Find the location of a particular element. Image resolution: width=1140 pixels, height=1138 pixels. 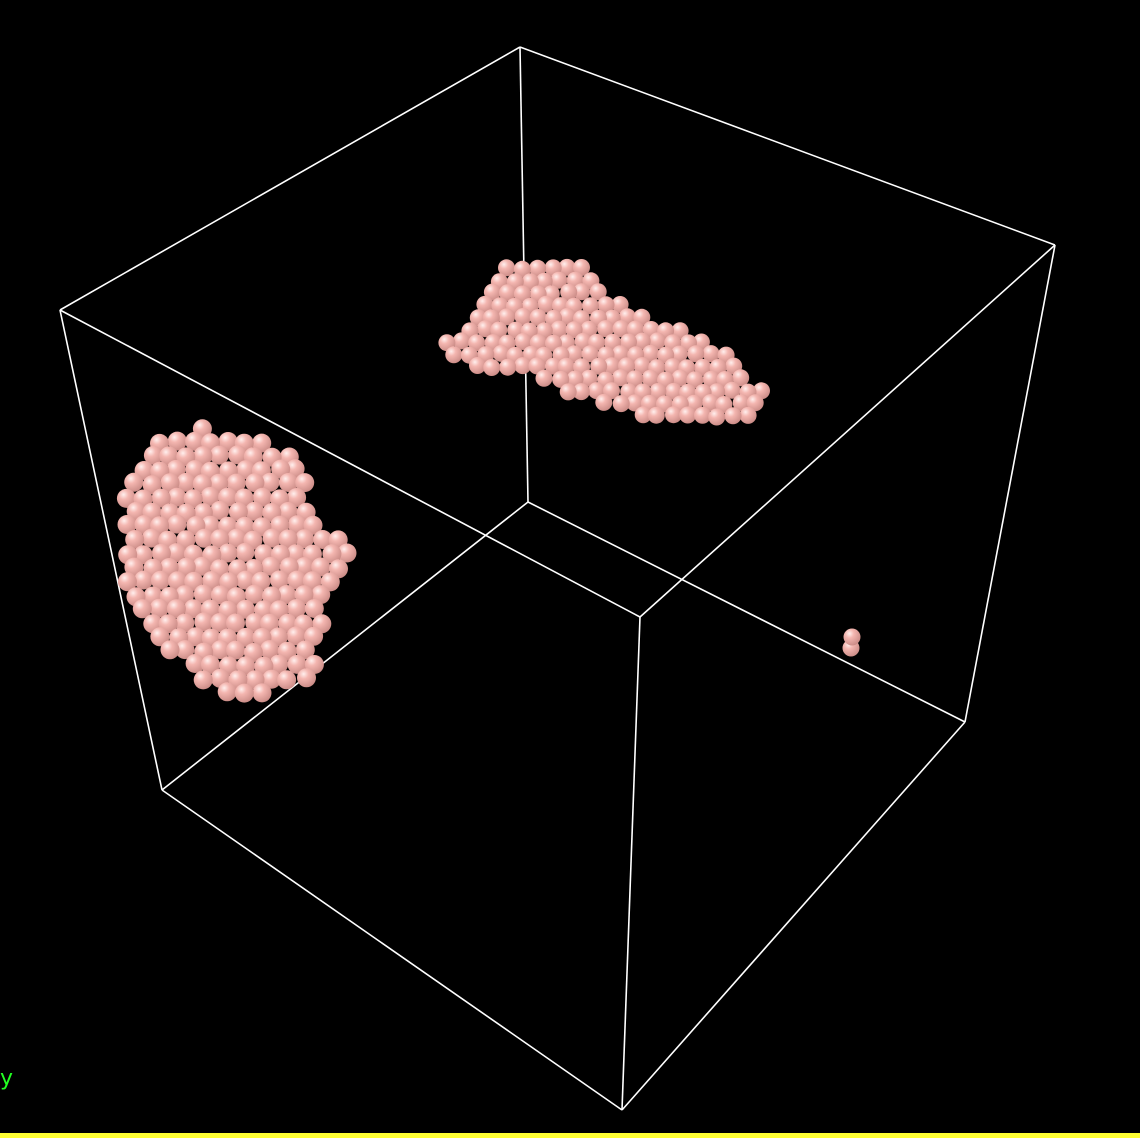

atom-cluster-top is located at coordinates (604, 342).